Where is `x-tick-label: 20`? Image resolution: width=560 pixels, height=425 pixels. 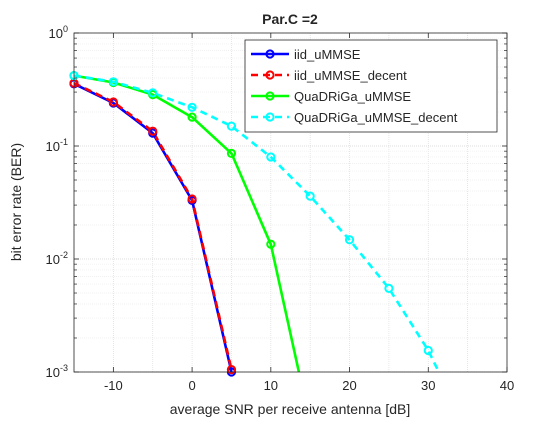
x-tick-label: 20 is located at coordinates (349, 385).